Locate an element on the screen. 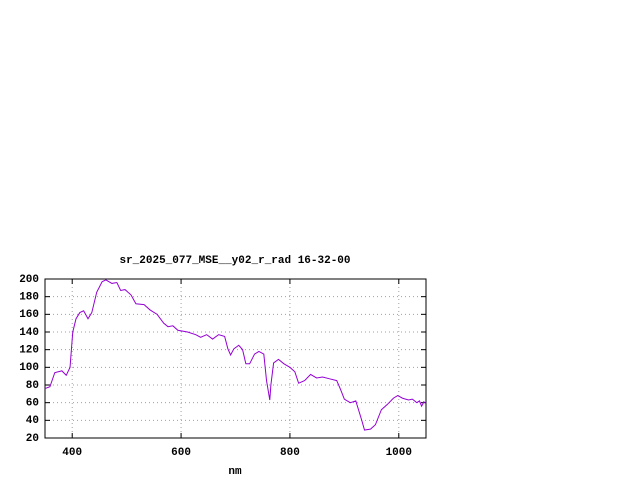 The image size is (640, 480). y-tick-label: 140 is located at coordinates (29, 333).